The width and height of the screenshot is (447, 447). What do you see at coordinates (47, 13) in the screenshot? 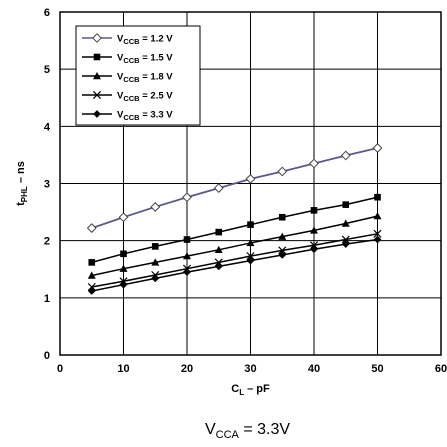
I see `y-tick-label: 6` at bounding box center [47, 13].